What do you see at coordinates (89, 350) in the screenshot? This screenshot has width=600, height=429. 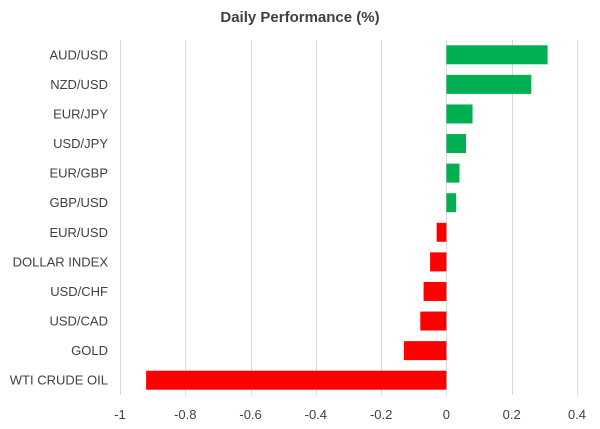 I see `category-label: GOLD` at bounding box center [89, 350].